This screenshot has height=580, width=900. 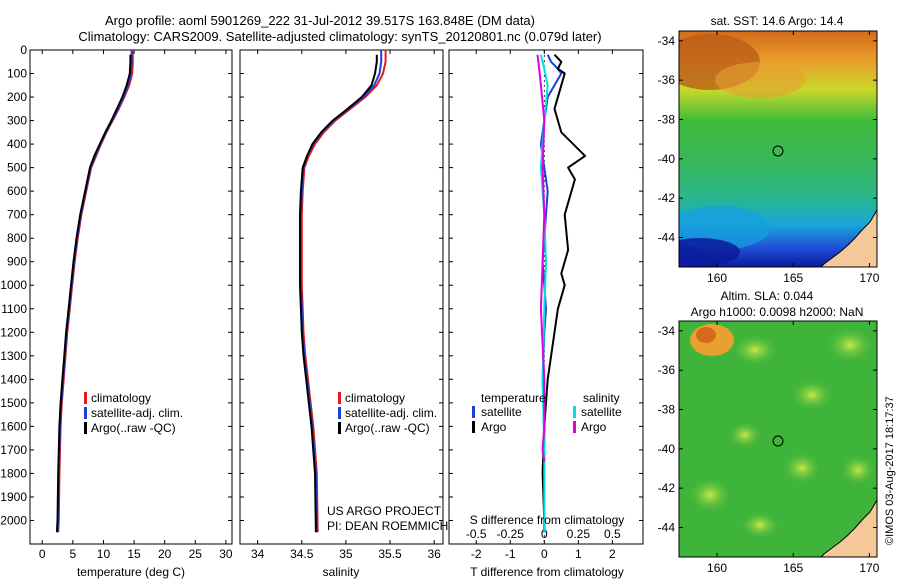 What do you see at coordinates (17, 74) in the screenshot?
I see `depth-tick-label: 100` at bounding box center [17, 74].